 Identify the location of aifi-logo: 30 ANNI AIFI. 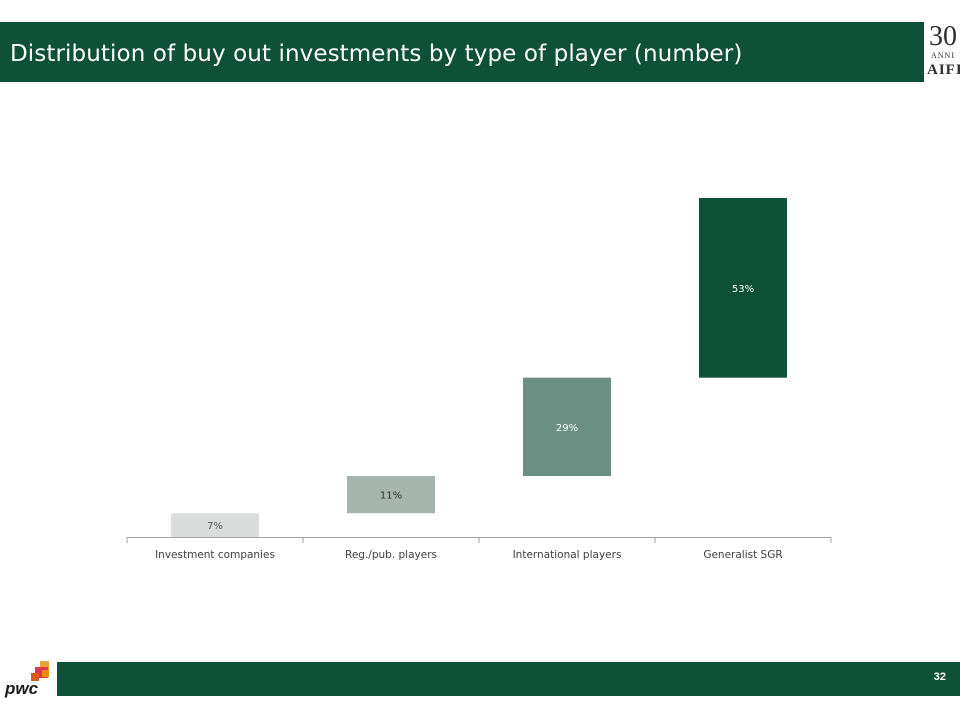
(943, 51).